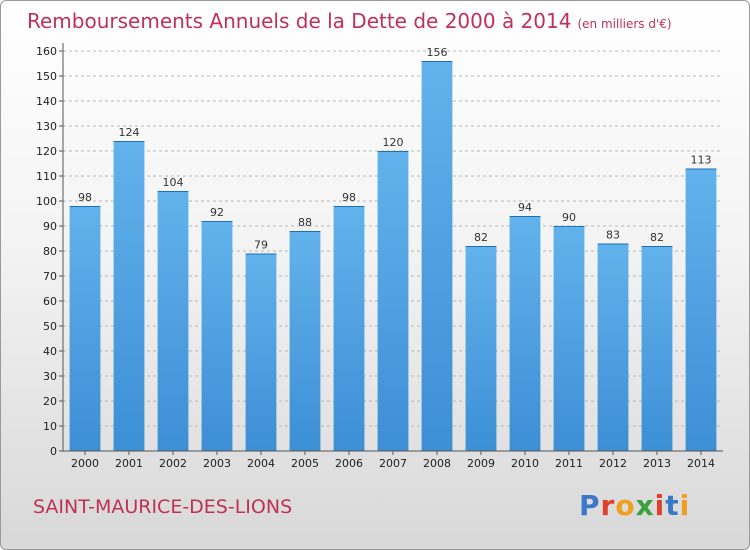 Image resolution: width=750 pixels, height=550 pixels. Describe the element at coordinates (129, 296) in the screenshot. I see `bar-2001` at that location.